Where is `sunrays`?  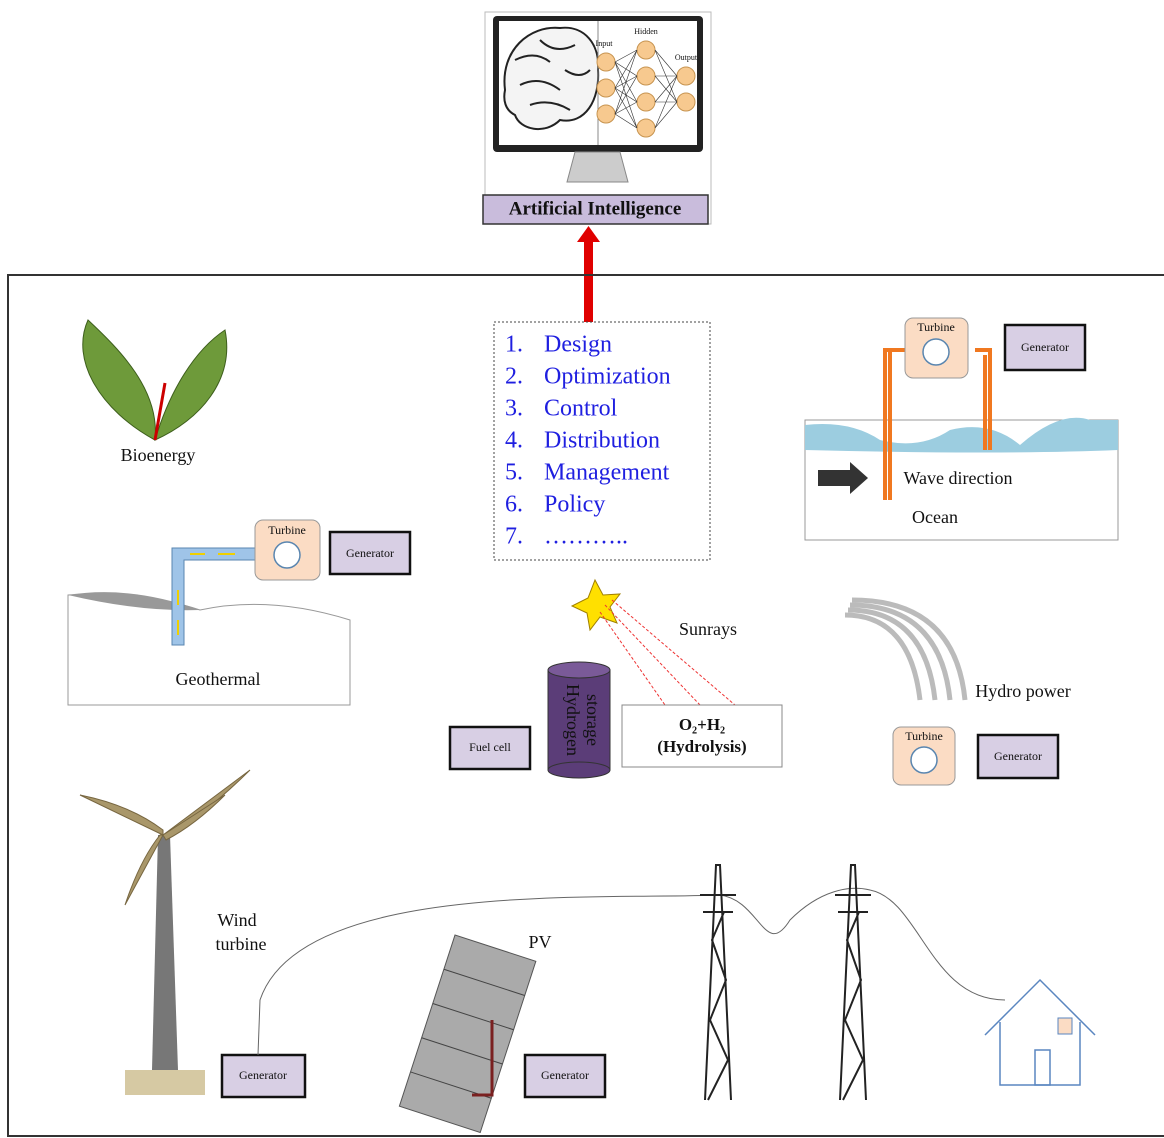
sunrays is located at coordinates (667, 652).